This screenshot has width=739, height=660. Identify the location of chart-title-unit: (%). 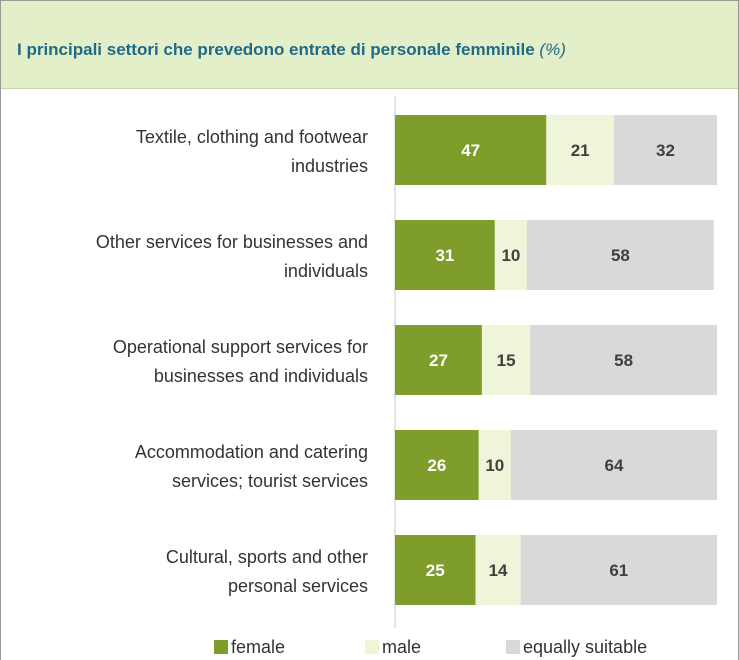
(552, 49).